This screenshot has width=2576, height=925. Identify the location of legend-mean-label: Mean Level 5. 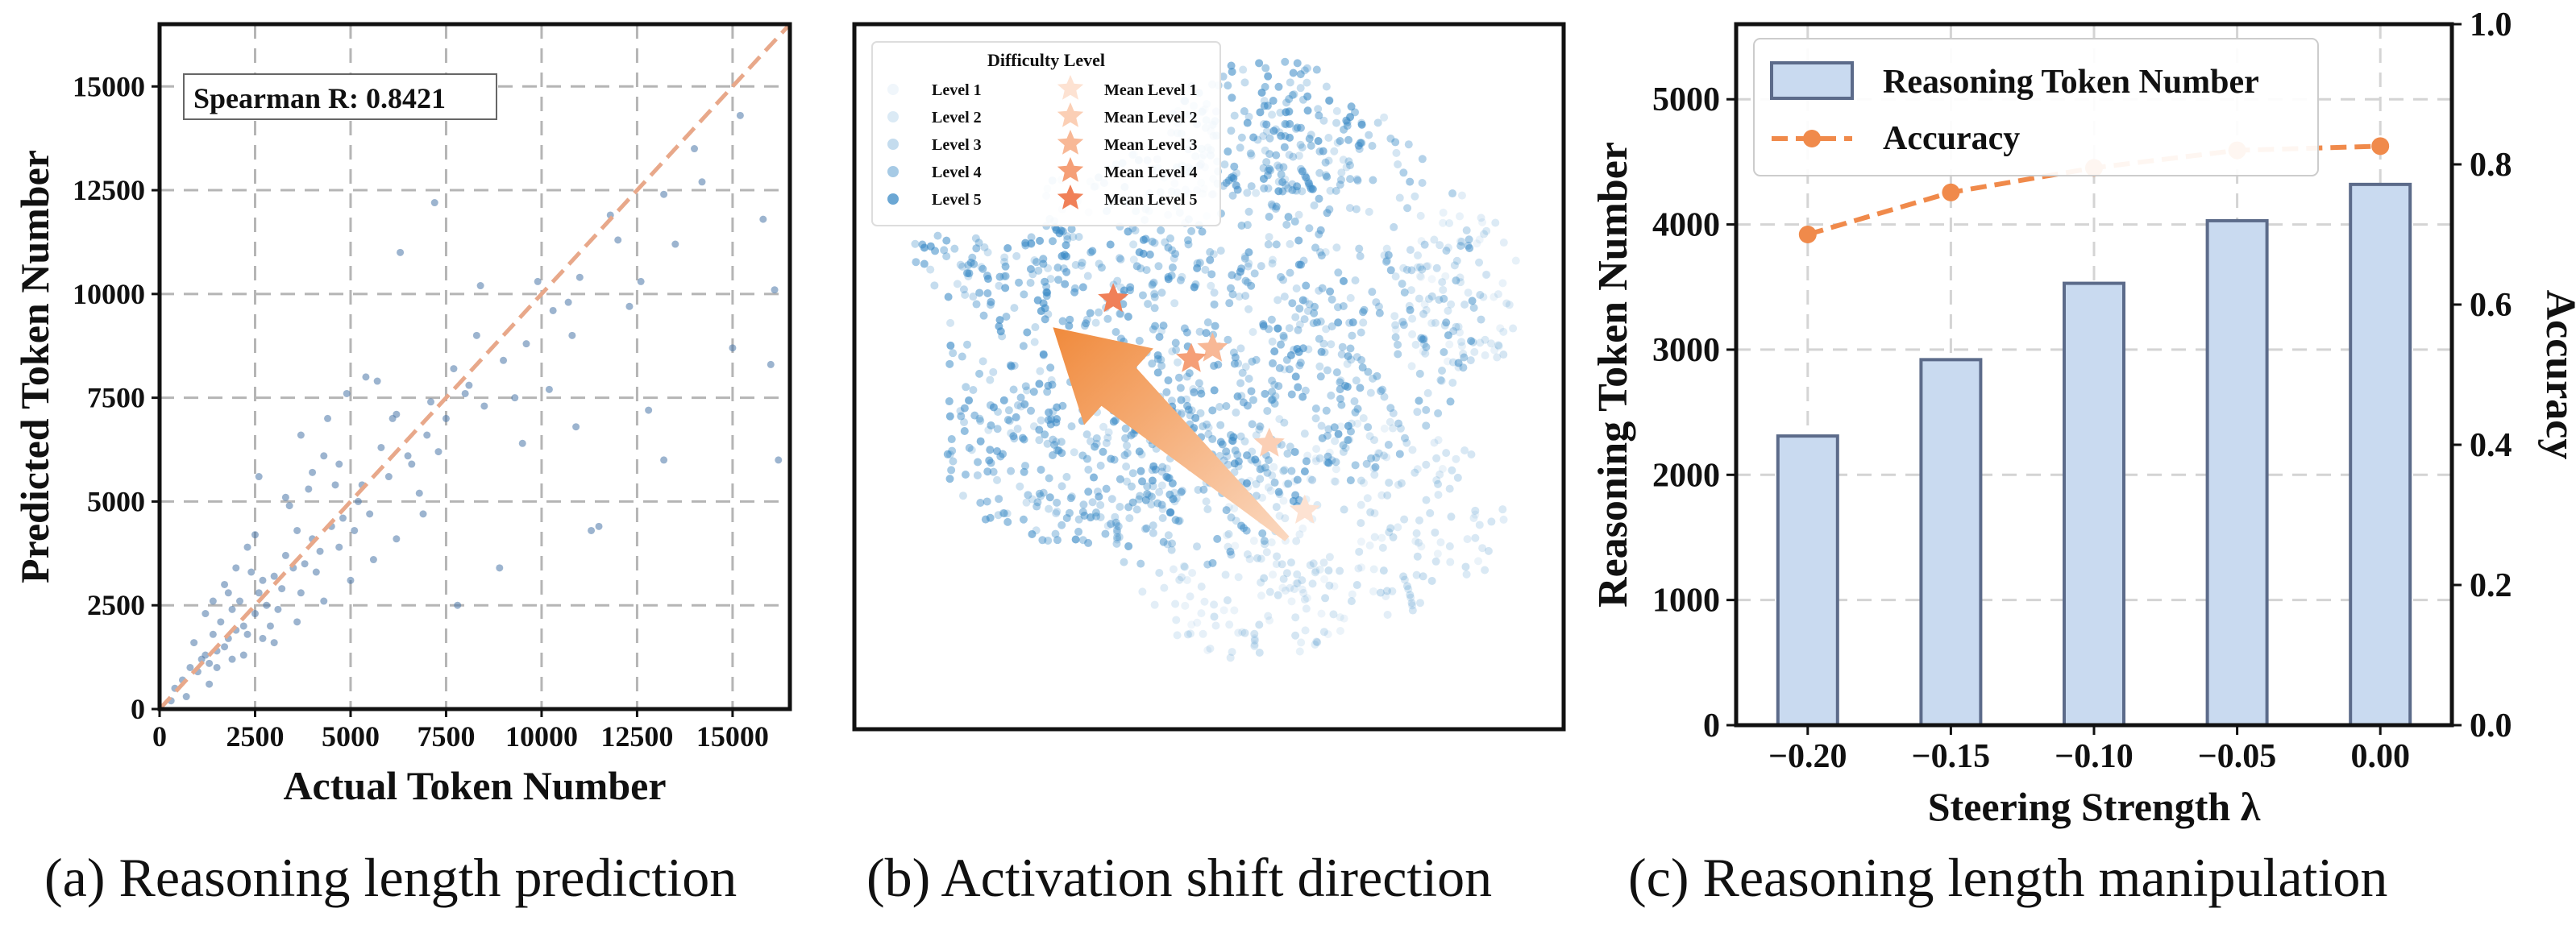
(1151, 200).